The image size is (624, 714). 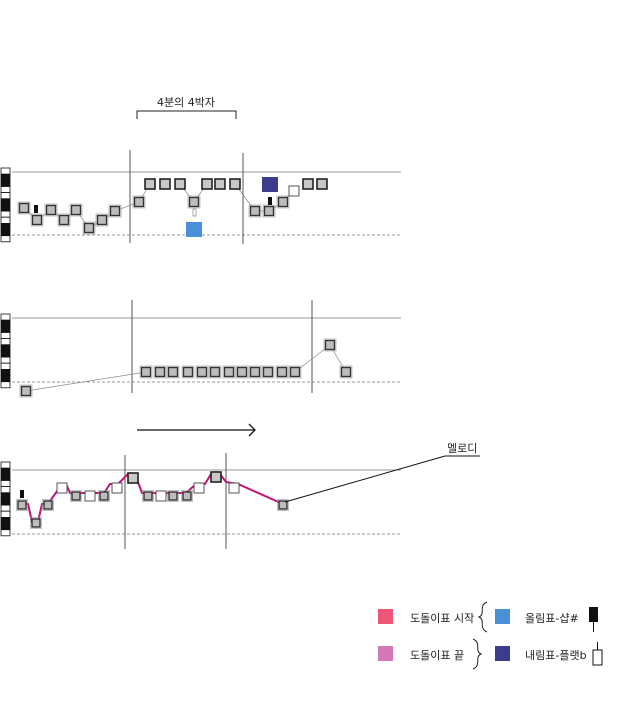 What do you see at coordinates (502, 616) in the screenshot?
I see `legend-swatch-sharp` at bounding box center [502, 616].